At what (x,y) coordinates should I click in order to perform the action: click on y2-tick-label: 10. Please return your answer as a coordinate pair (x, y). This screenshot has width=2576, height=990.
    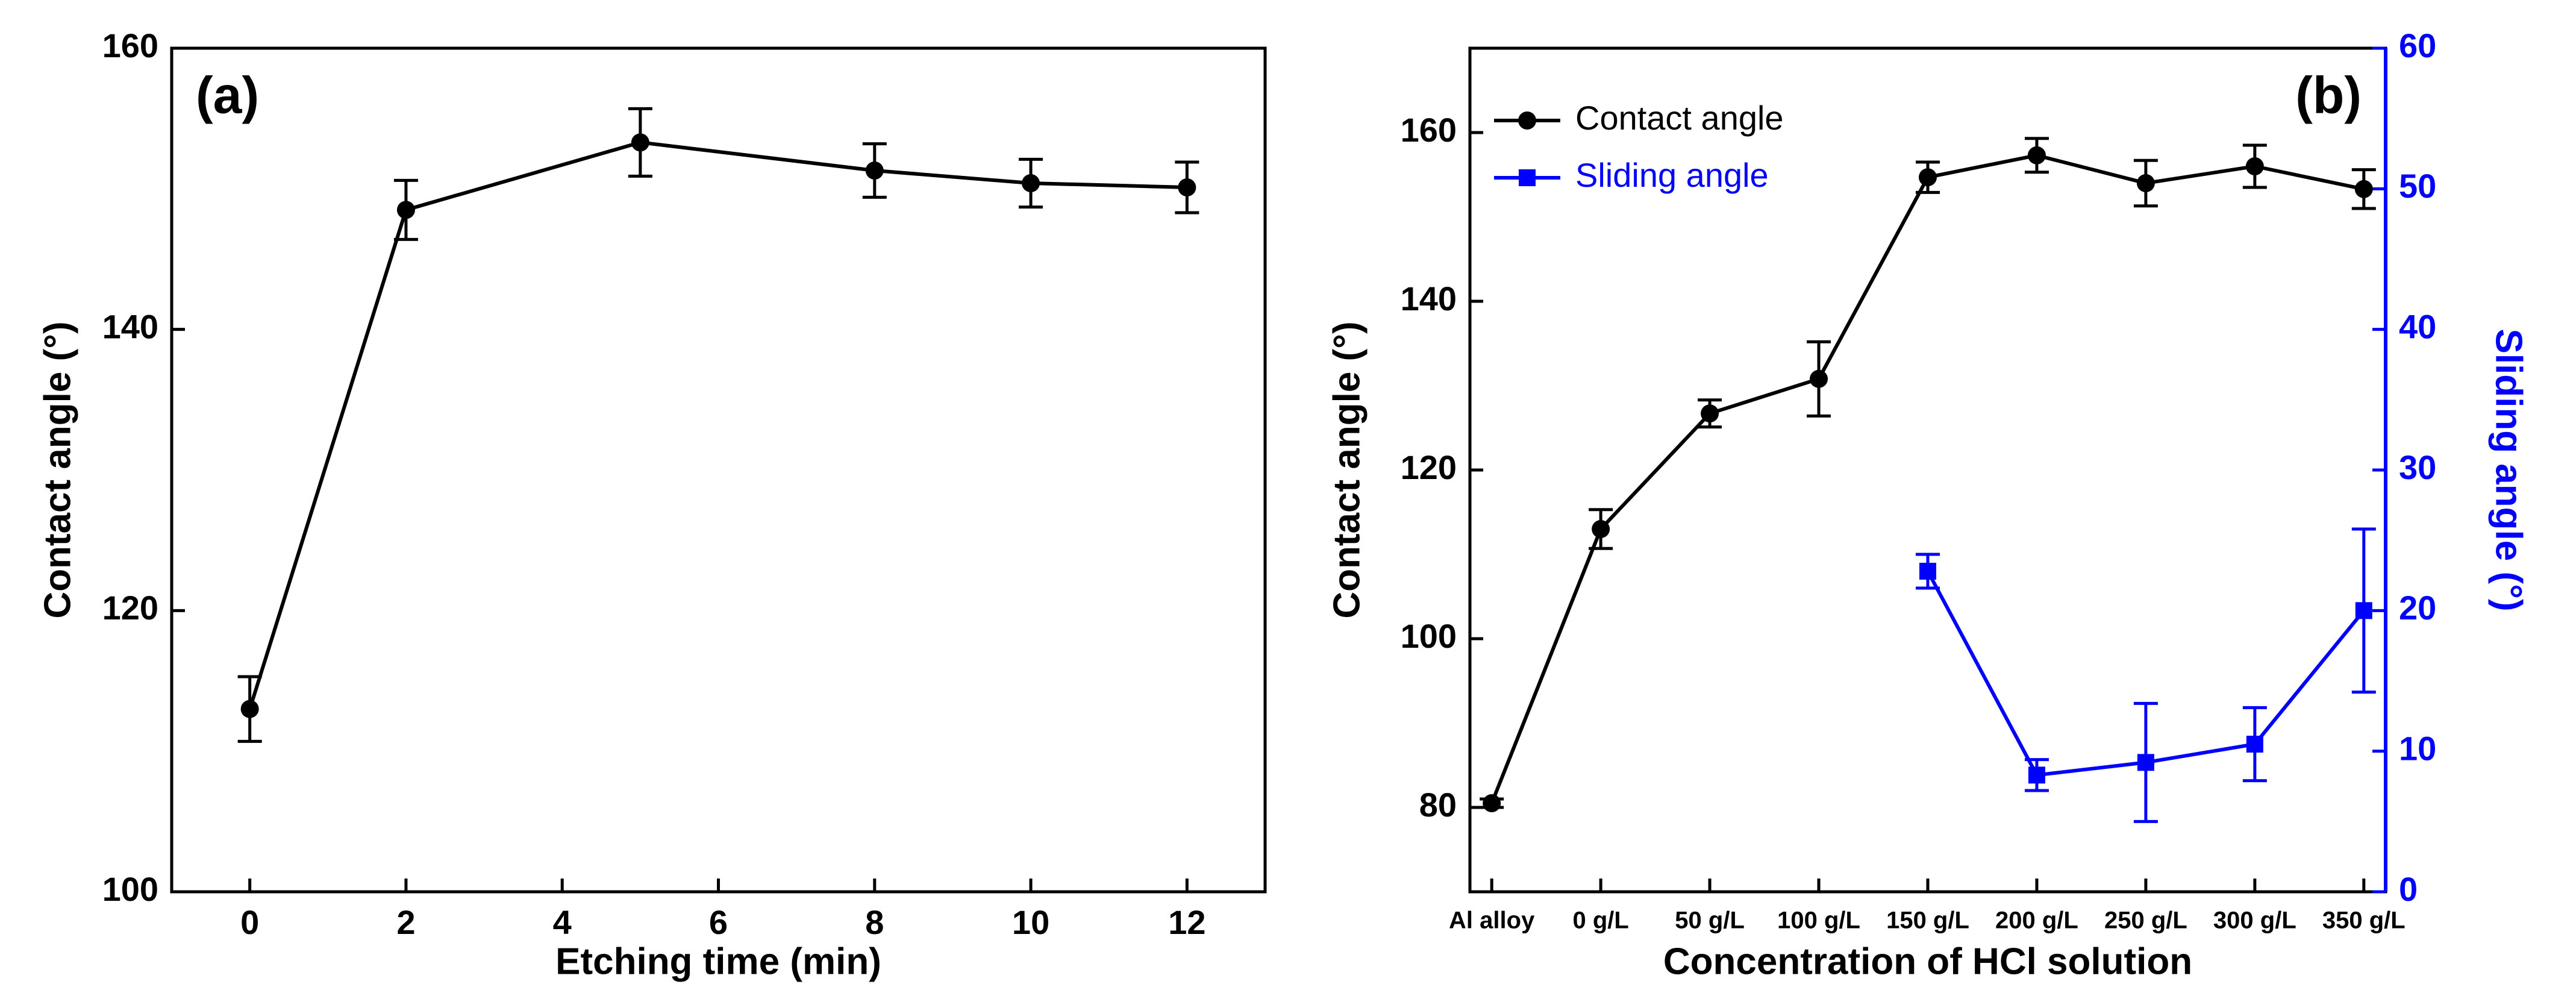
    Looking at the image, I should click on (2418, 748).